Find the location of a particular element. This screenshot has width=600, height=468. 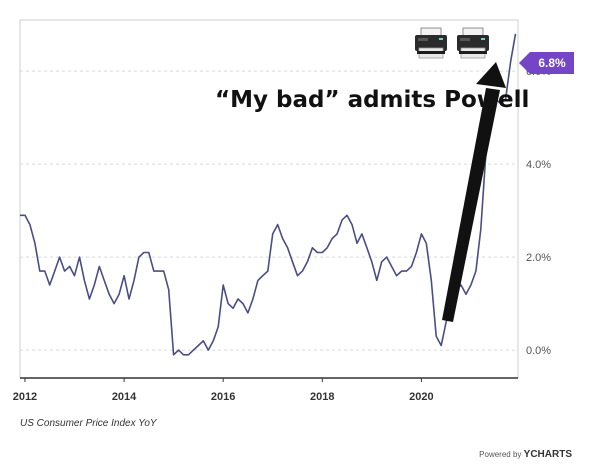

y-tick-label: 4.0% is located at coordinates (538, 165).